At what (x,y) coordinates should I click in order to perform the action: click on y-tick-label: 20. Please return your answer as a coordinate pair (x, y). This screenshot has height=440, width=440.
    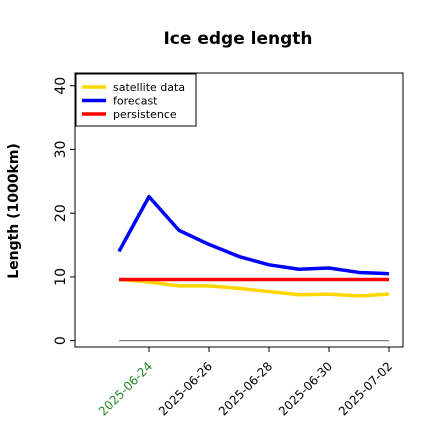
    Looking at the image, I should click on (61, 213).